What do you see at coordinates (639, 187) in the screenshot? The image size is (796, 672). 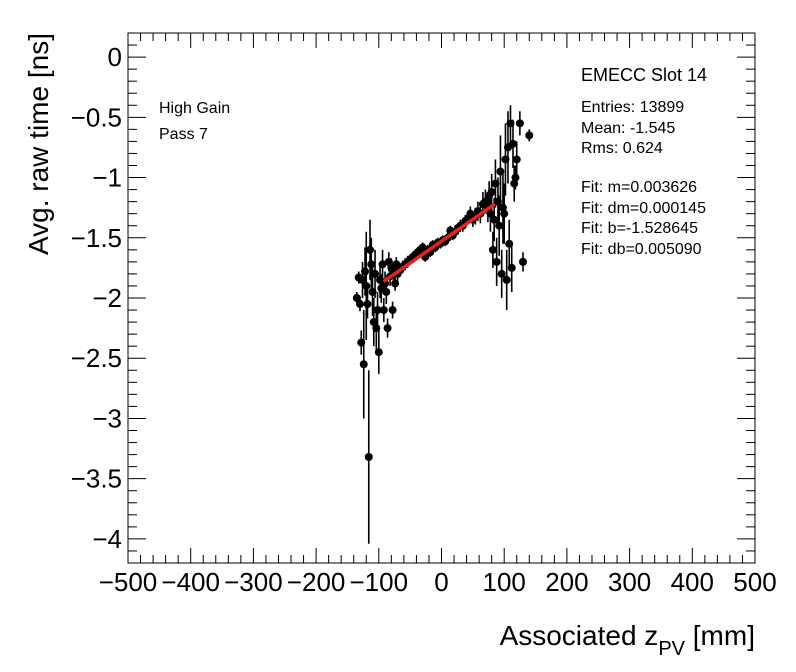 I see `fit-m: Fit: m=0.003626` at bounding box center [639, 187].